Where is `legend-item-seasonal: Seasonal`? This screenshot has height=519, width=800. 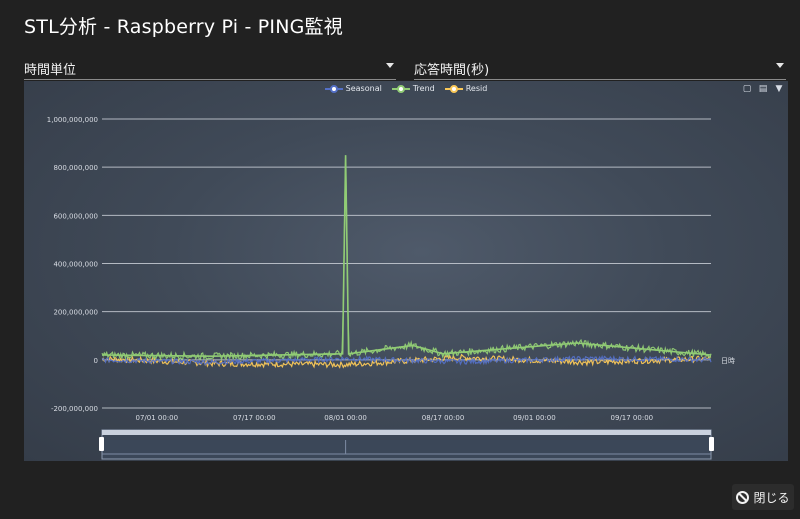
legend-item-seasonal: Seasonal is located at coordinates (353, 88).